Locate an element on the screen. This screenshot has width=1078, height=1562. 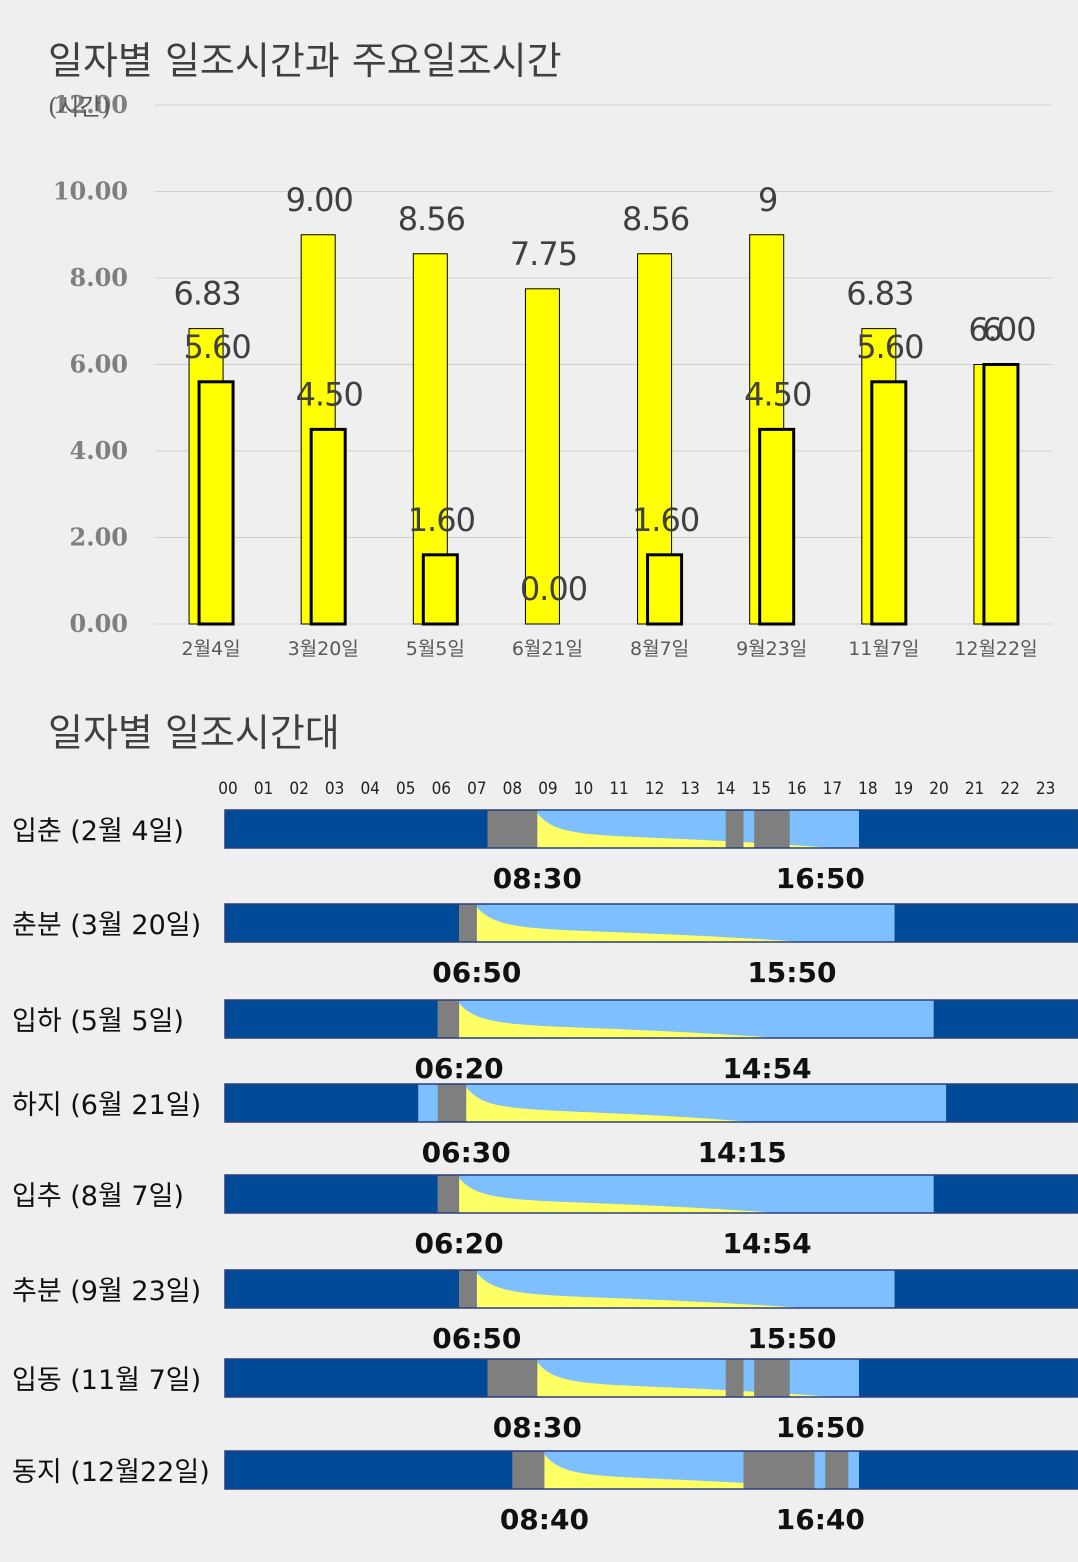
chart1-title: 일자별 일조시간과 주요일조시간 is located at coordinates (305, 61).